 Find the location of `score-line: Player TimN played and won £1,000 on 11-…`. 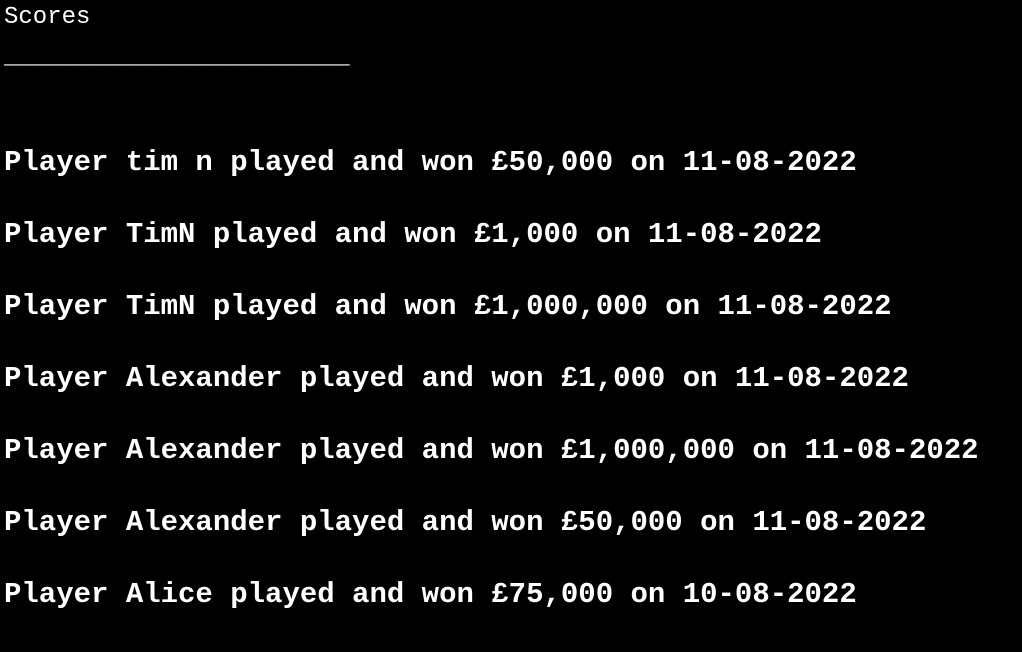

score-line: Player TimN played and won £1,000 on 11-… is located at coordinates (413, 234).